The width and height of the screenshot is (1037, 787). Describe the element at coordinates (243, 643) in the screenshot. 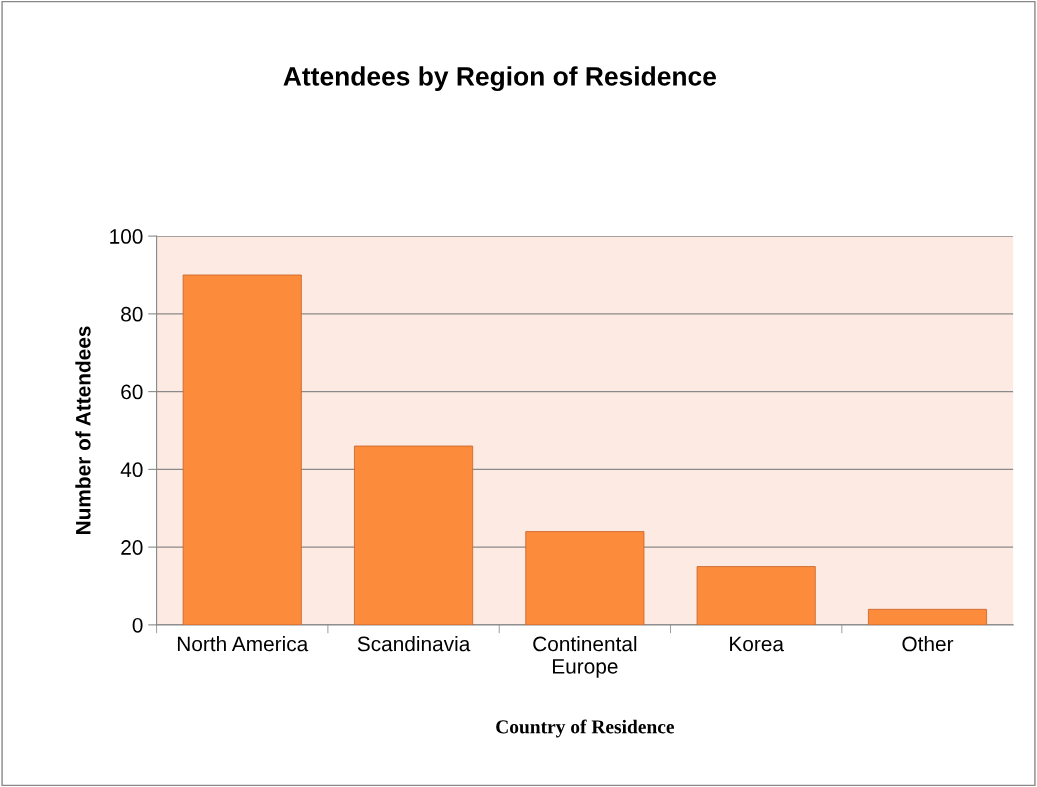

I see `x-tick-label: North America` at that location.